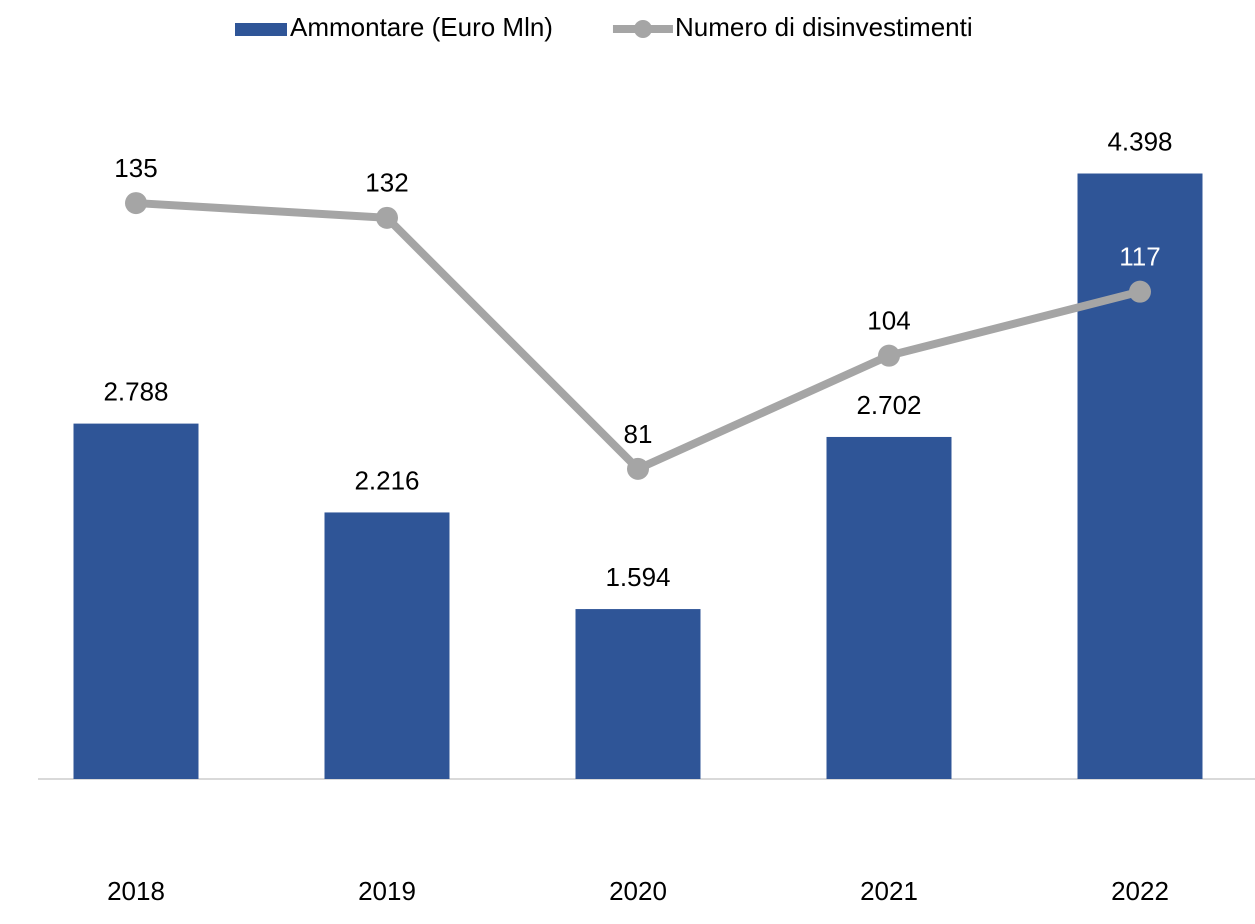  I want to click on bar-value-label: 2.788, so click(135, 391).